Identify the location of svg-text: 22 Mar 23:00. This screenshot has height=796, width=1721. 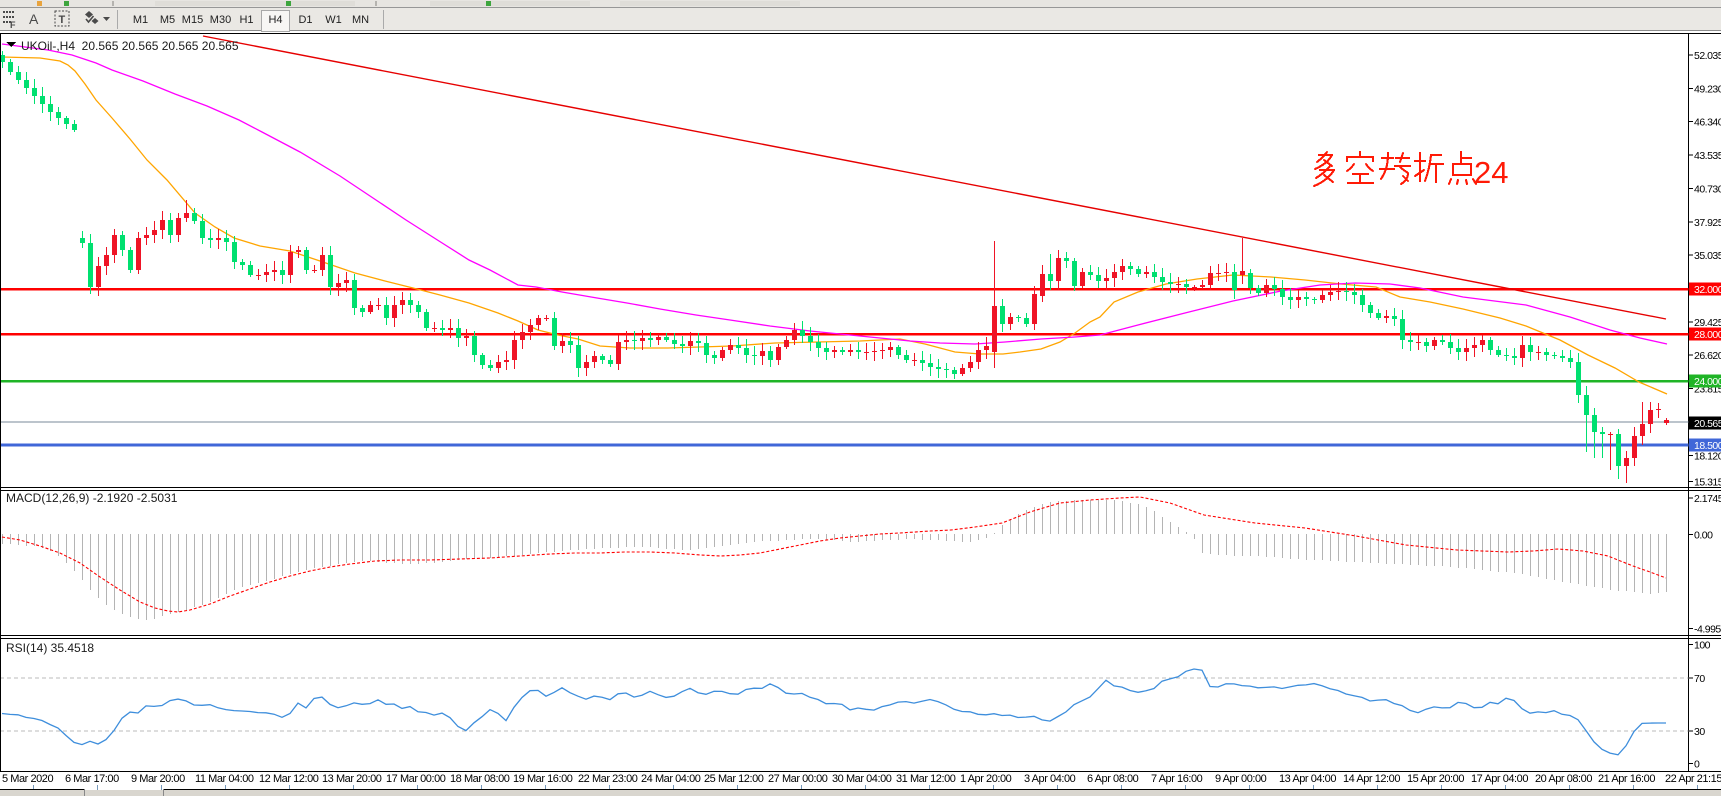
(608, 779).